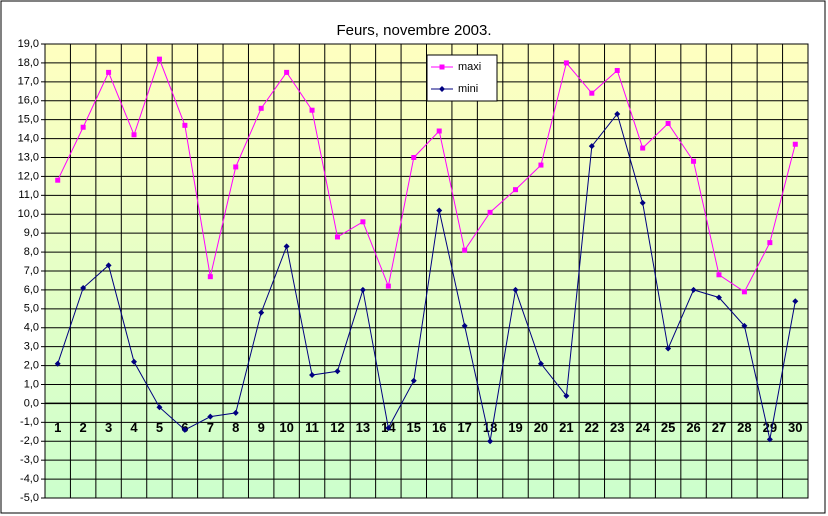  What do you see at coordinates (28, 195) in the screenshot?
I see `y-tick-label: 11,0` at bounding box center [28, 195].